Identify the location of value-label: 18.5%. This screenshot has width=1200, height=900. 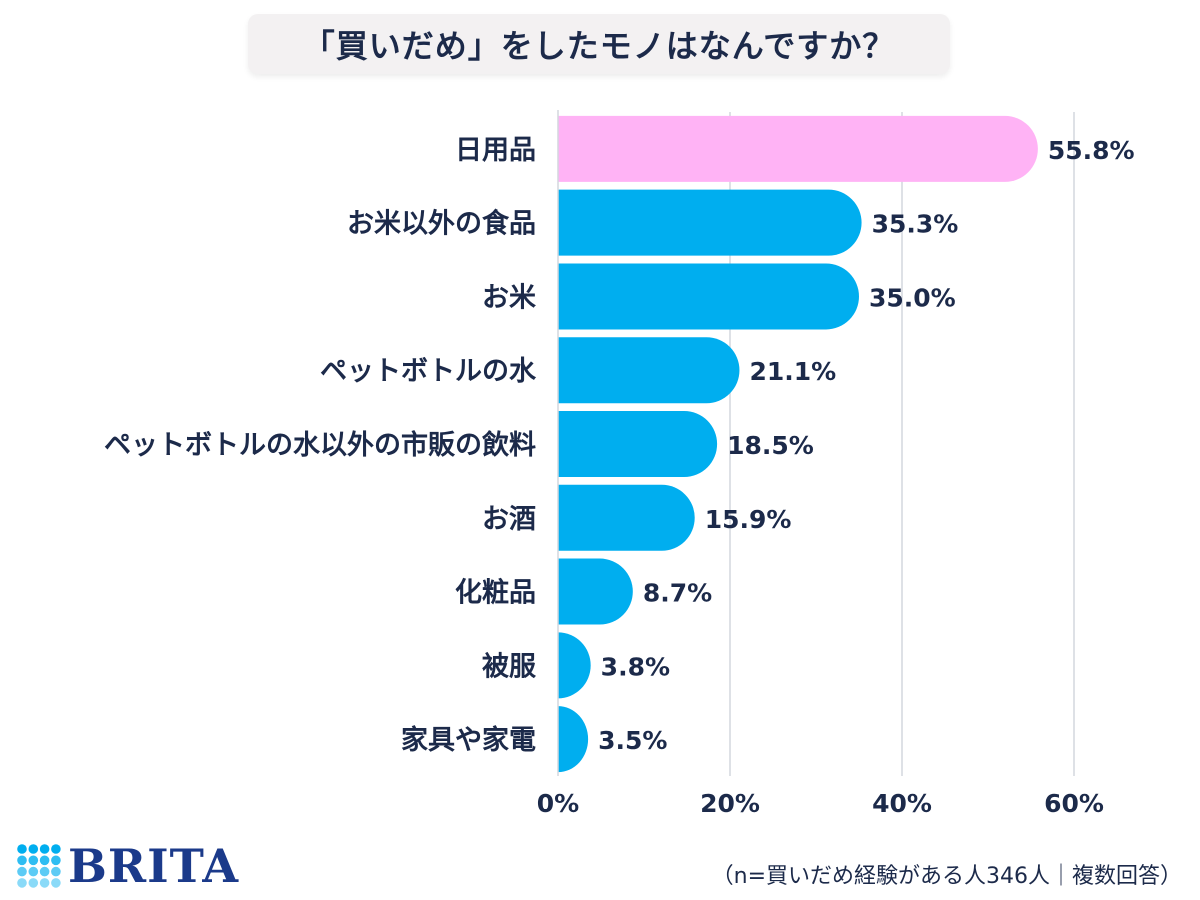
(770, 445).